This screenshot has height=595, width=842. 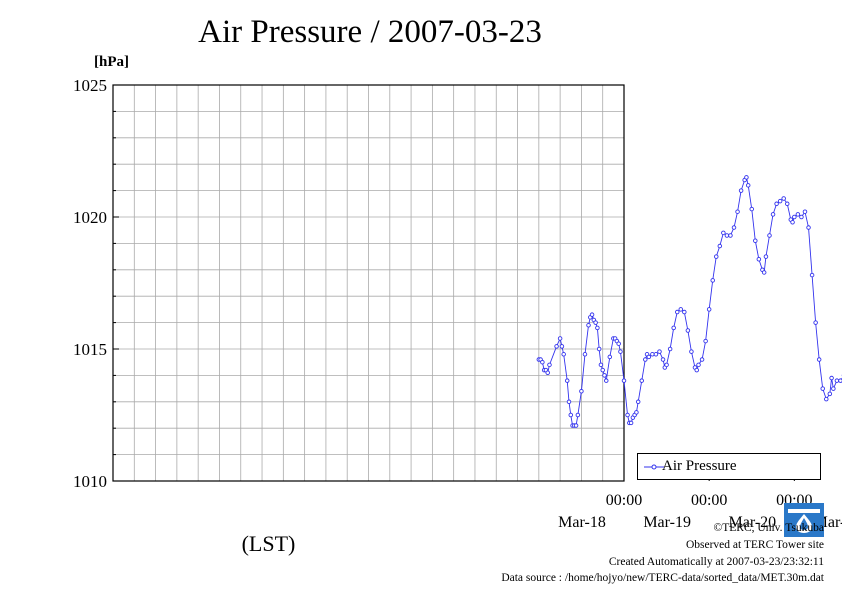 I want to click on y-tick-label: 1025, so click(x=90, y=85).